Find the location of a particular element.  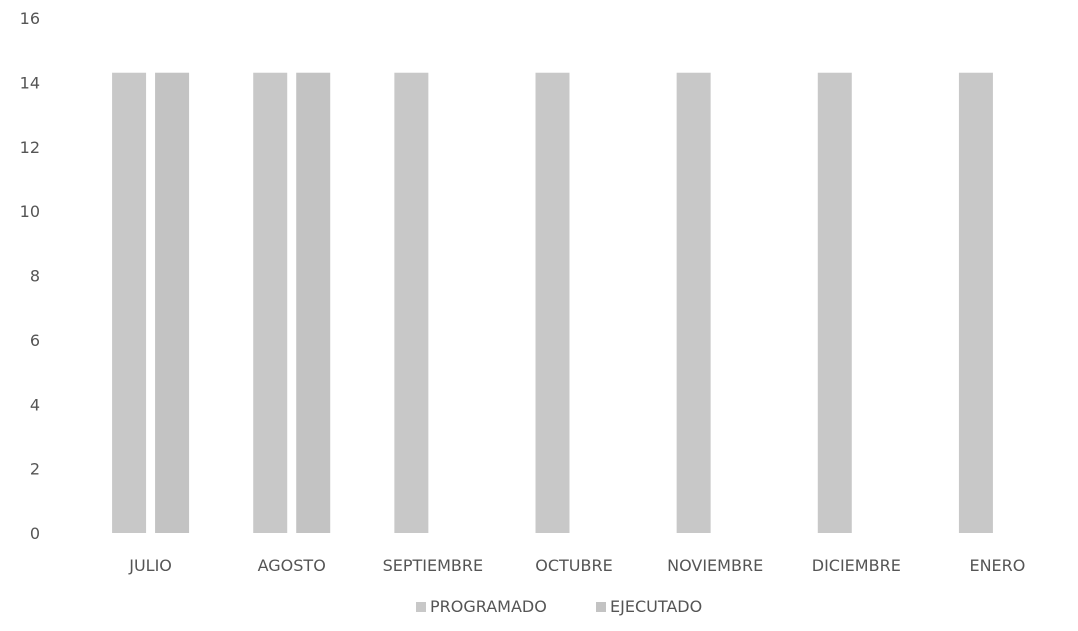

y-tick-label: 14 is located at coordinates (30, 82).